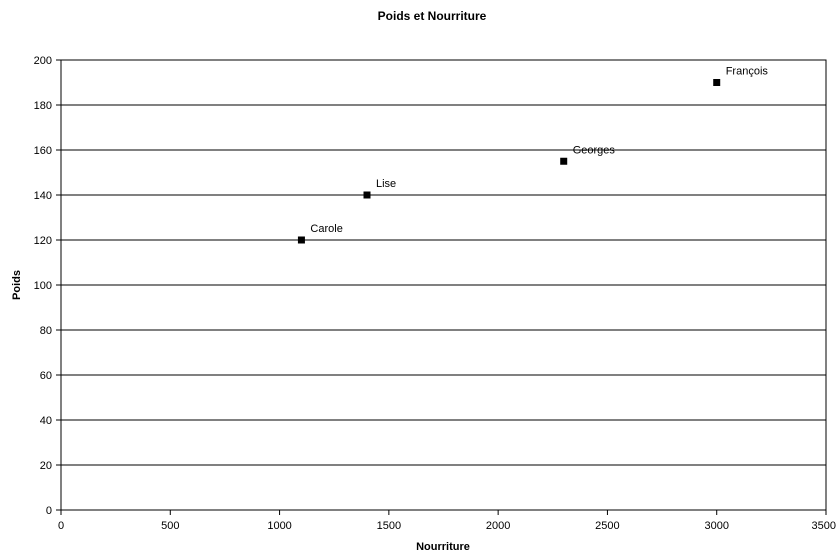 The height and width of the screenshot is (554, 839). Describe the element at coordinates (46, 421) in the screenshot. I see `y-tick-label: 40` at that location.